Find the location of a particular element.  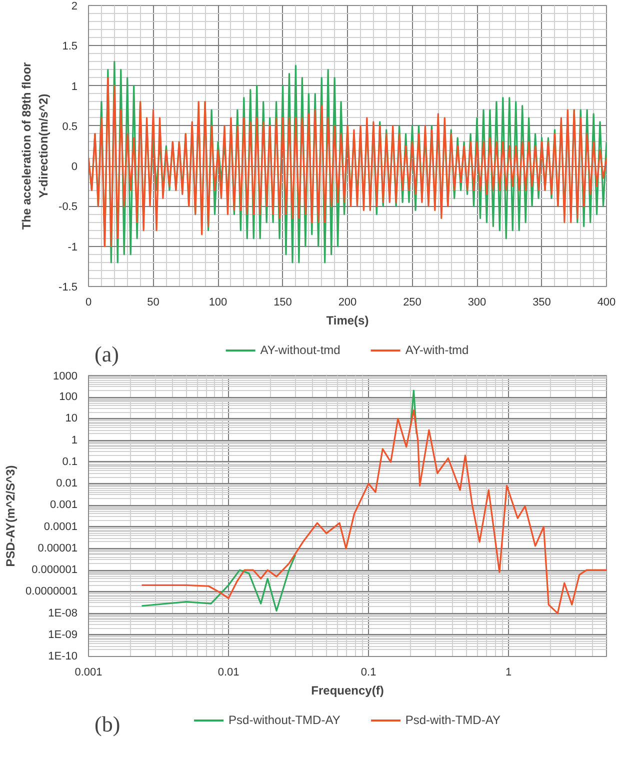

y-tick-label: 2 is located at coordinates (74, 6).